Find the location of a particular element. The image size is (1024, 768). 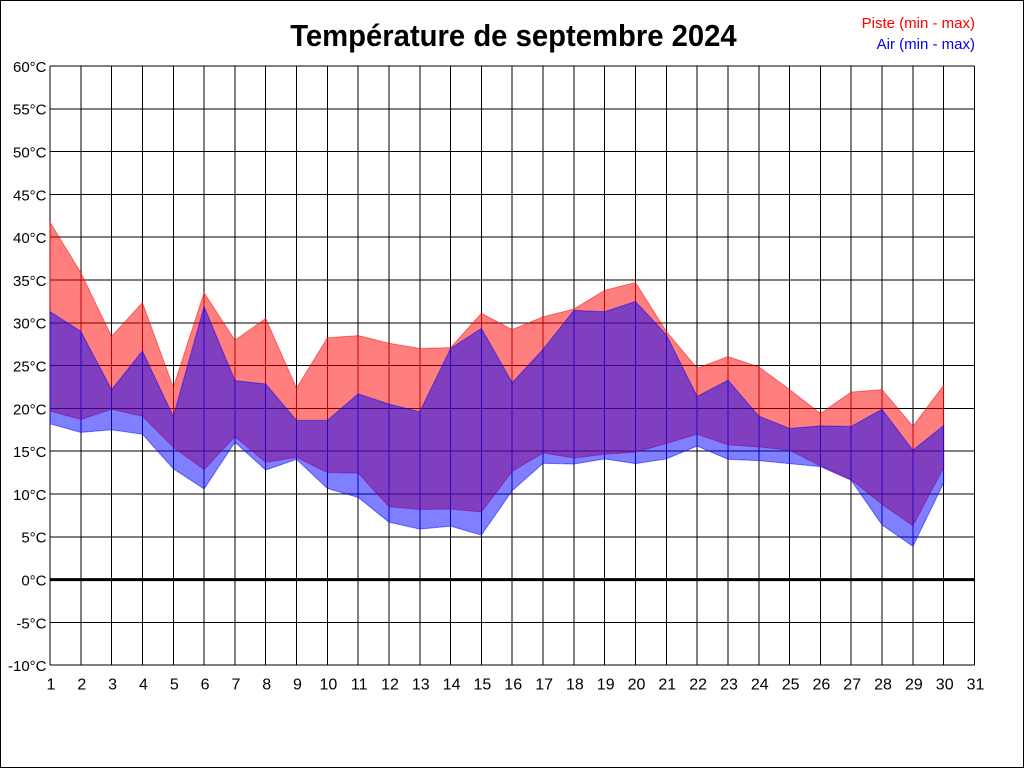

svg-text: 35°C is located at coordinates (30, 281).